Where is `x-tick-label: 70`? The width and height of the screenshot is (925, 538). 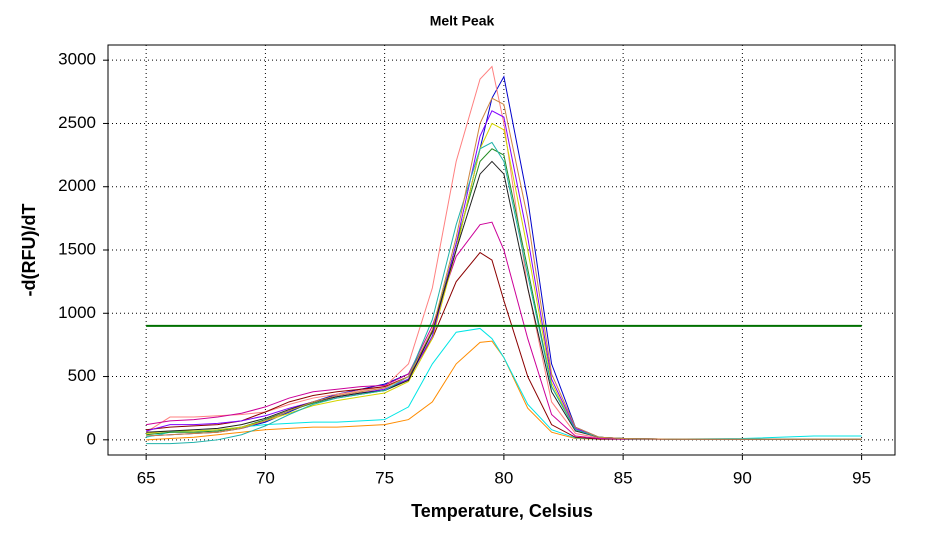
x-tick-label: 70 is located at coordinates (265, 477).